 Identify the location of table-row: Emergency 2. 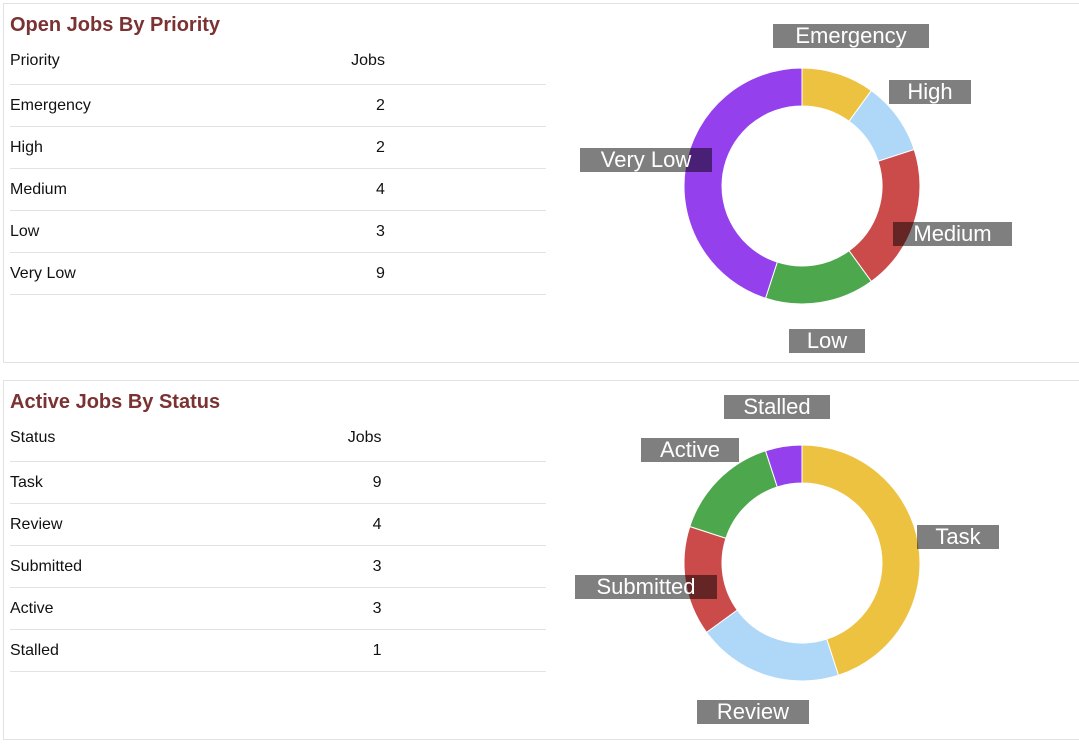
(278, 105).